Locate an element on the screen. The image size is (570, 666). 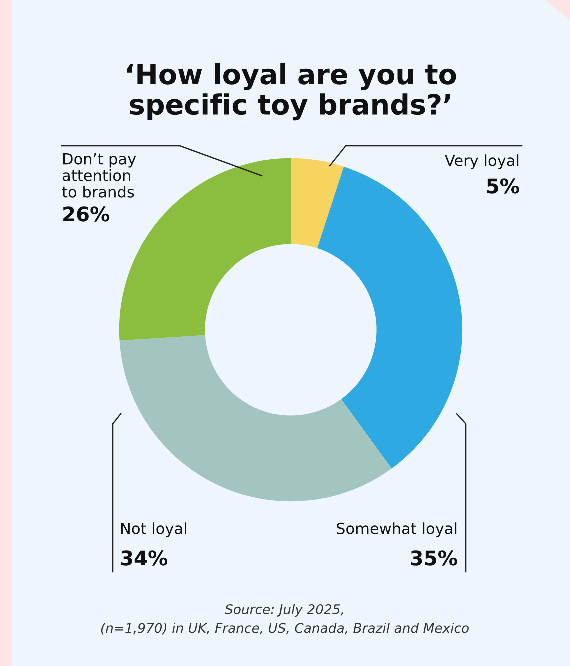
data-label: 26% is located at coordinates (87, 214).